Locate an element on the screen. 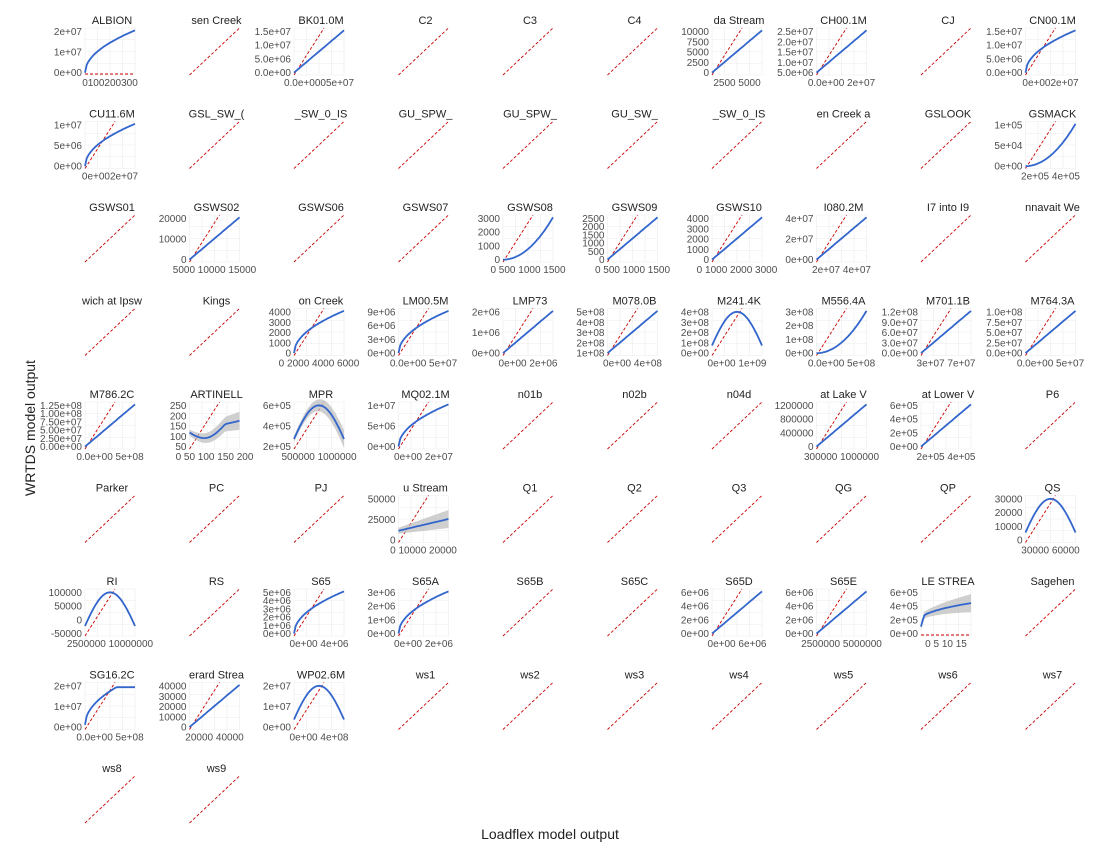 This screenshot has height=855, width=1100. panel-title: M764.3A is located at coordinates (1052, 302).